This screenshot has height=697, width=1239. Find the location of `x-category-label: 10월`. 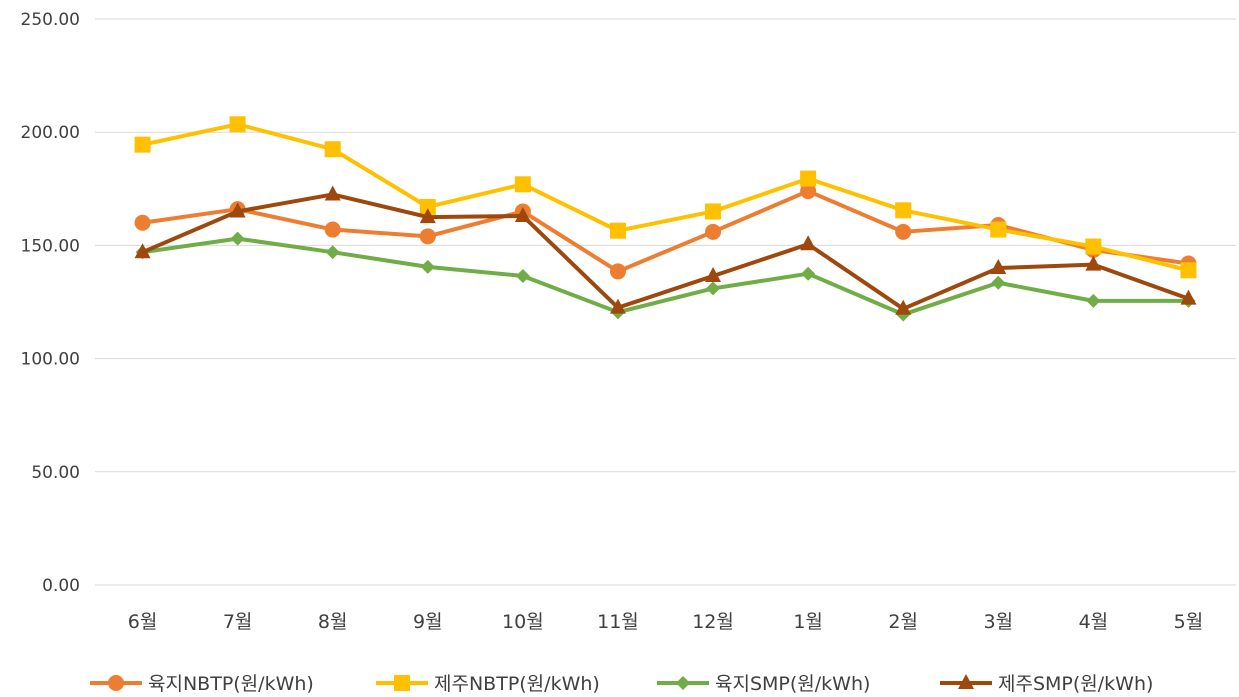

x-category-label: 10월 is located at coordinates (523, 622).